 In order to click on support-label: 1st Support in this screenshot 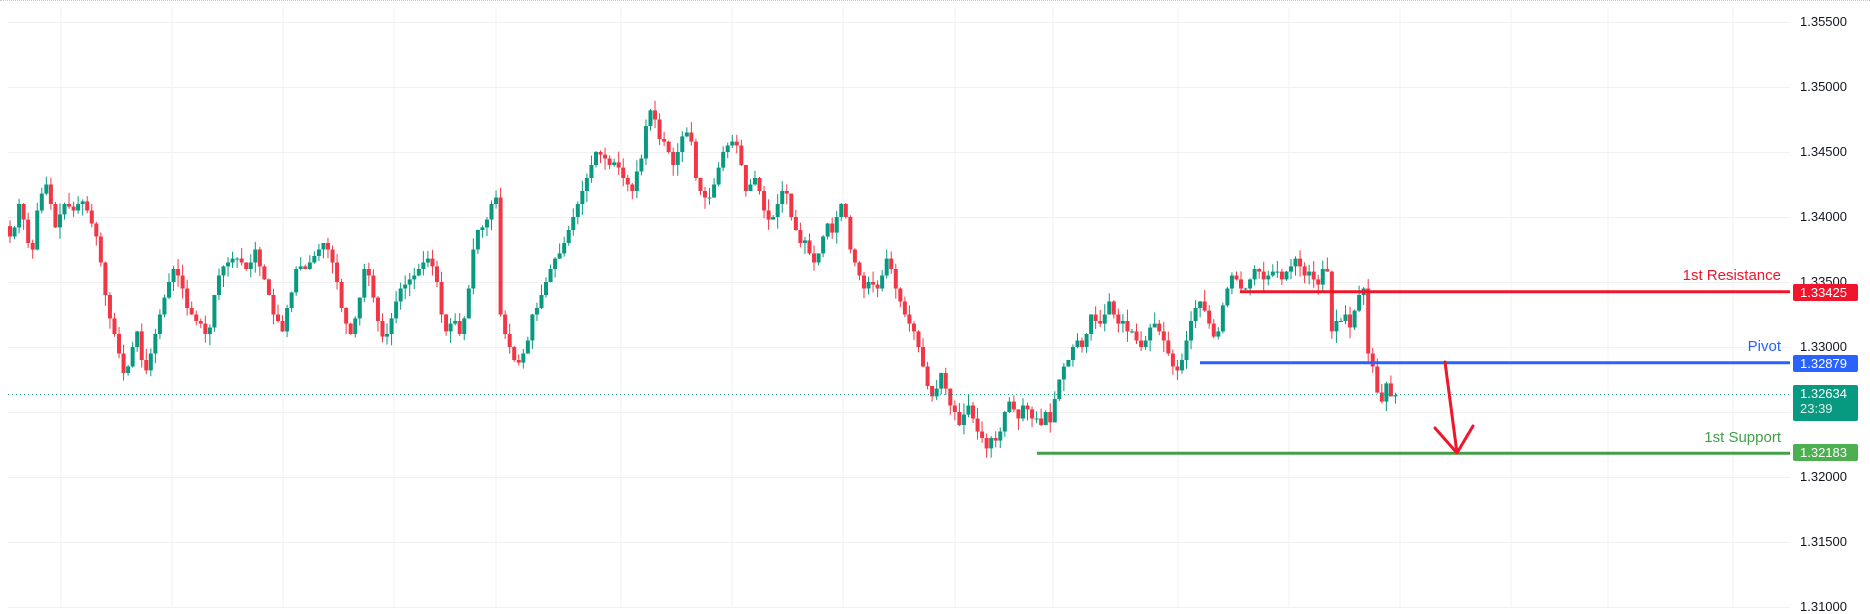, I will do `click(1742, 437)`.